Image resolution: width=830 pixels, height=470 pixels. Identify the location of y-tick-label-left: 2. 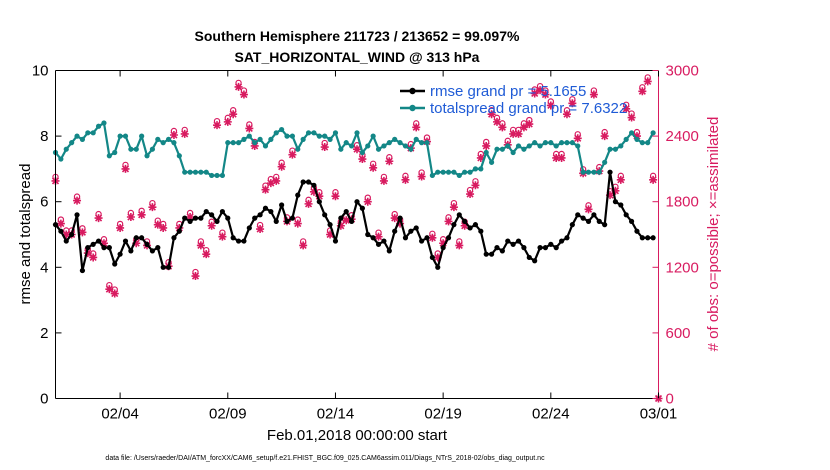
(44, 333).